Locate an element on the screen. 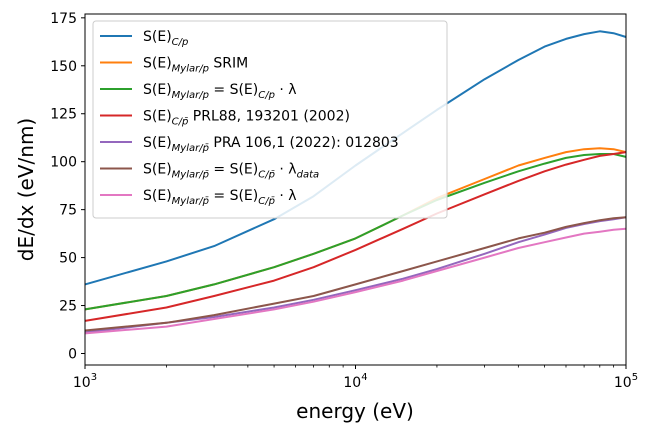  legend-entry-3: S(E)Mylar/p = S(E)C/p · λ is located at coordinates (220, 91).